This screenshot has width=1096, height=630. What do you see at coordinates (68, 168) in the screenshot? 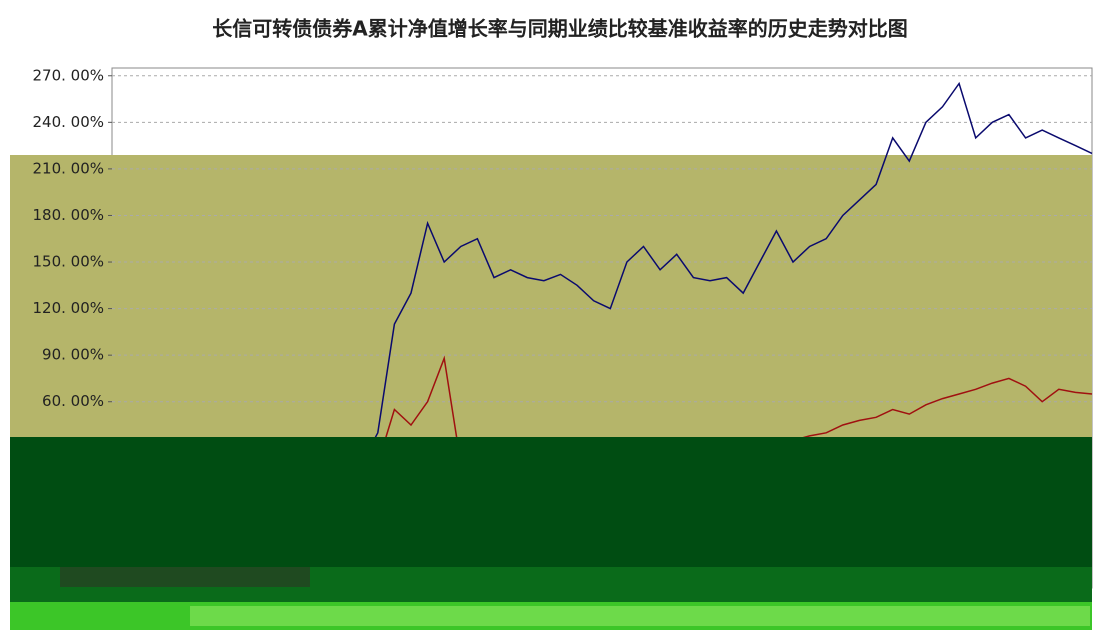
I see `y-tick-label: 210. 00%` at bounding box center [68, 168].